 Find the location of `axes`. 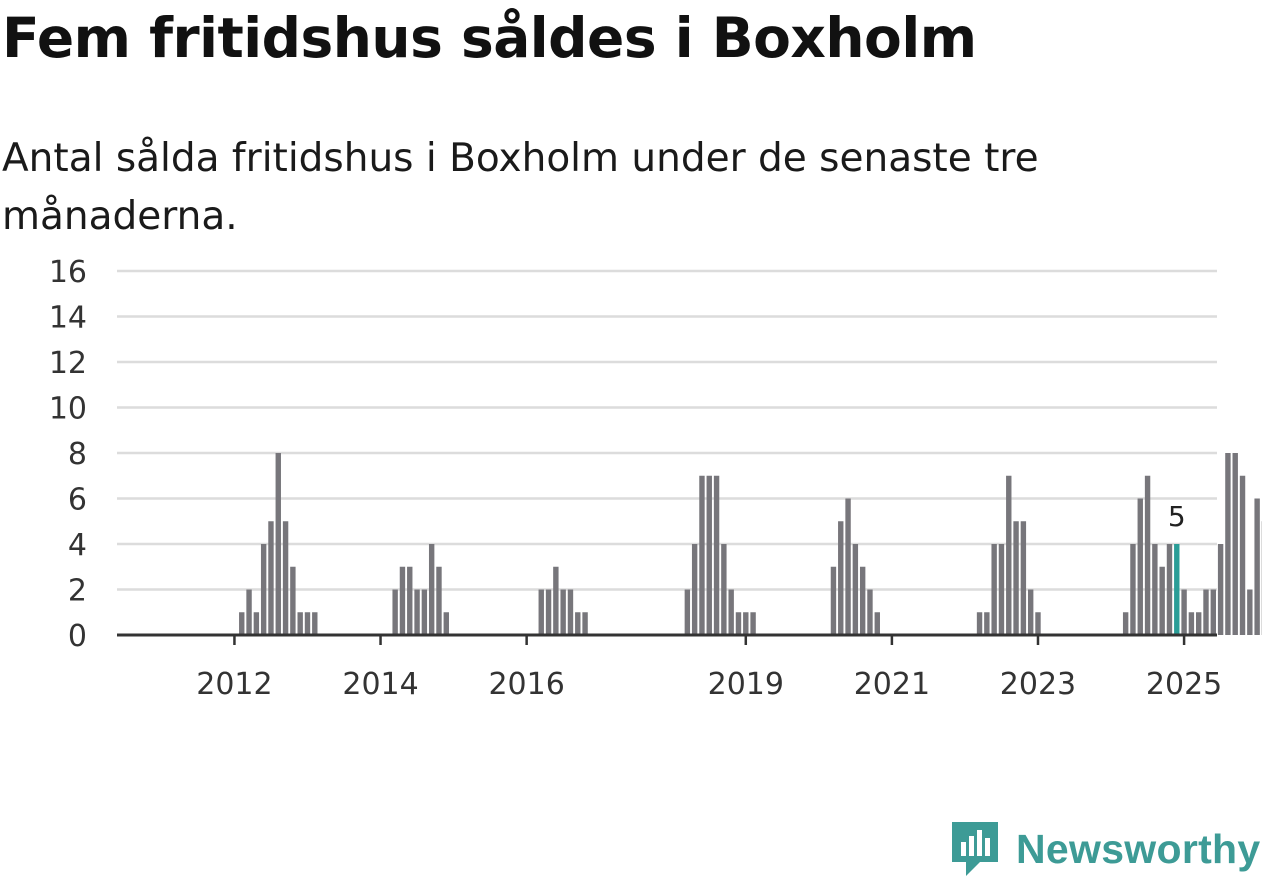

axes is located at coordinates (667, 639).